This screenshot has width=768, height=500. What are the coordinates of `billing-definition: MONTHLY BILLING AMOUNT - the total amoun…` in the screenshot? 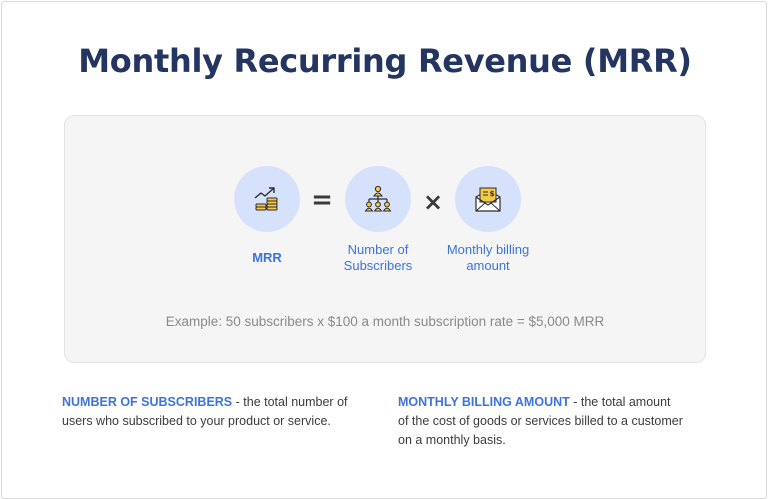 It's located at (568, 421).